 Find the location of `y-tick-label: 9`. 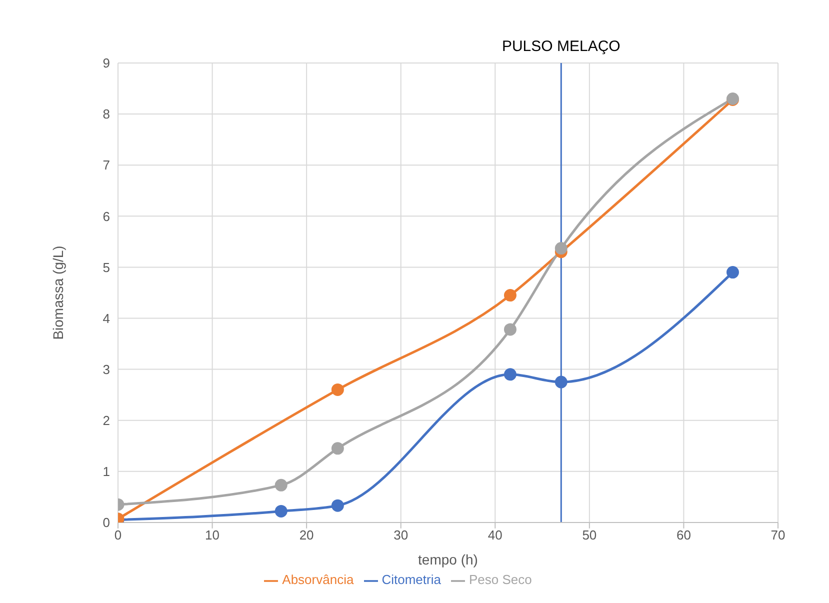

y-tick-label: 9 is located at coordinates (106, 63).